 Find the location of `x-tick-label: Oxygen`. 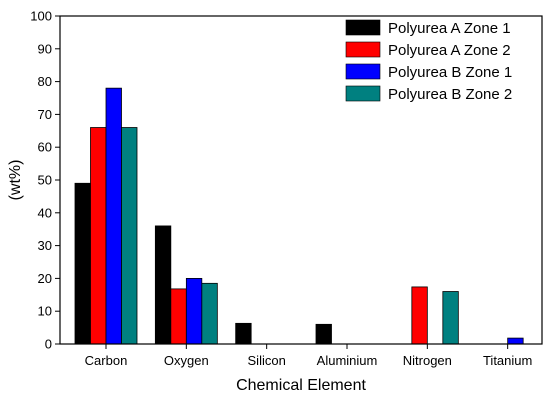

x-tick-label: Oxygen is located at coordinates (186, 360).